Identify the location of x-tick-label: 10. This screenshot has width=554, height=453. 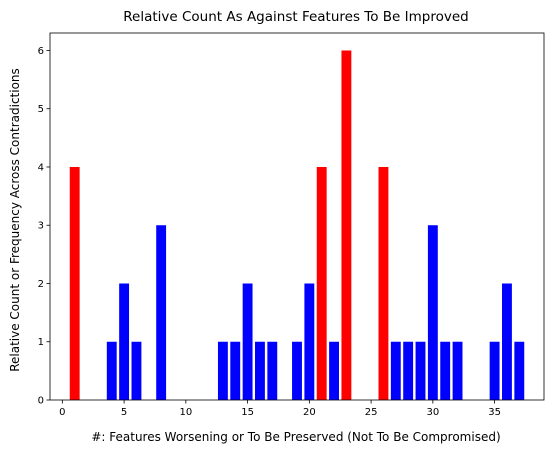
(185, 412).